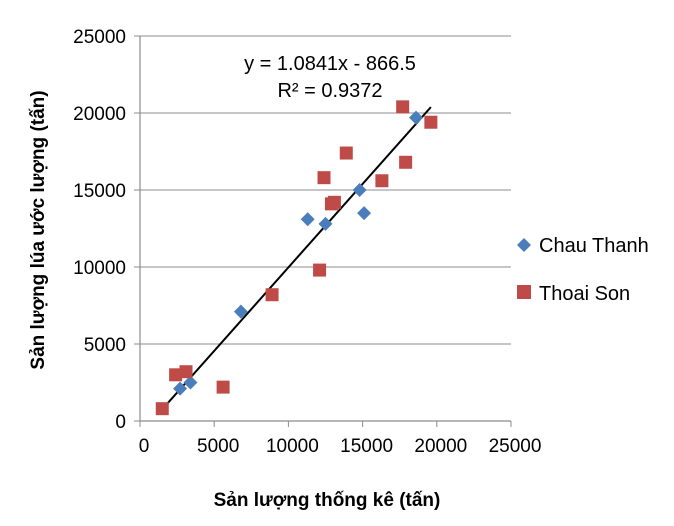 The image size is (674, 526). Describe the element at coordinates (38, 229) in the screenshot. I see `y-axis-title: Sản lượng lúa ước lượng (tấn)` at that location.